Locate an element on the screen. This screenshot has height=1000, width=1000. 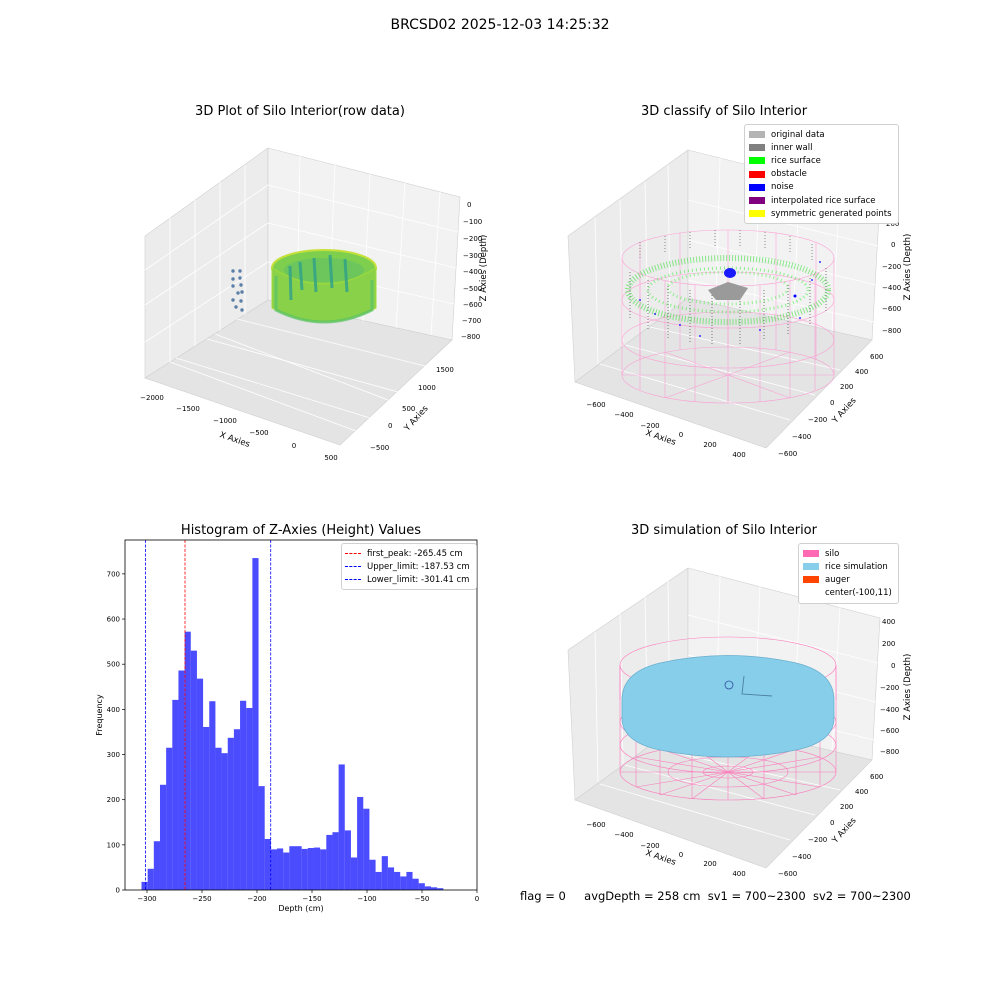
legend-label: center(-100,11) is located at coordinates (858, 593).